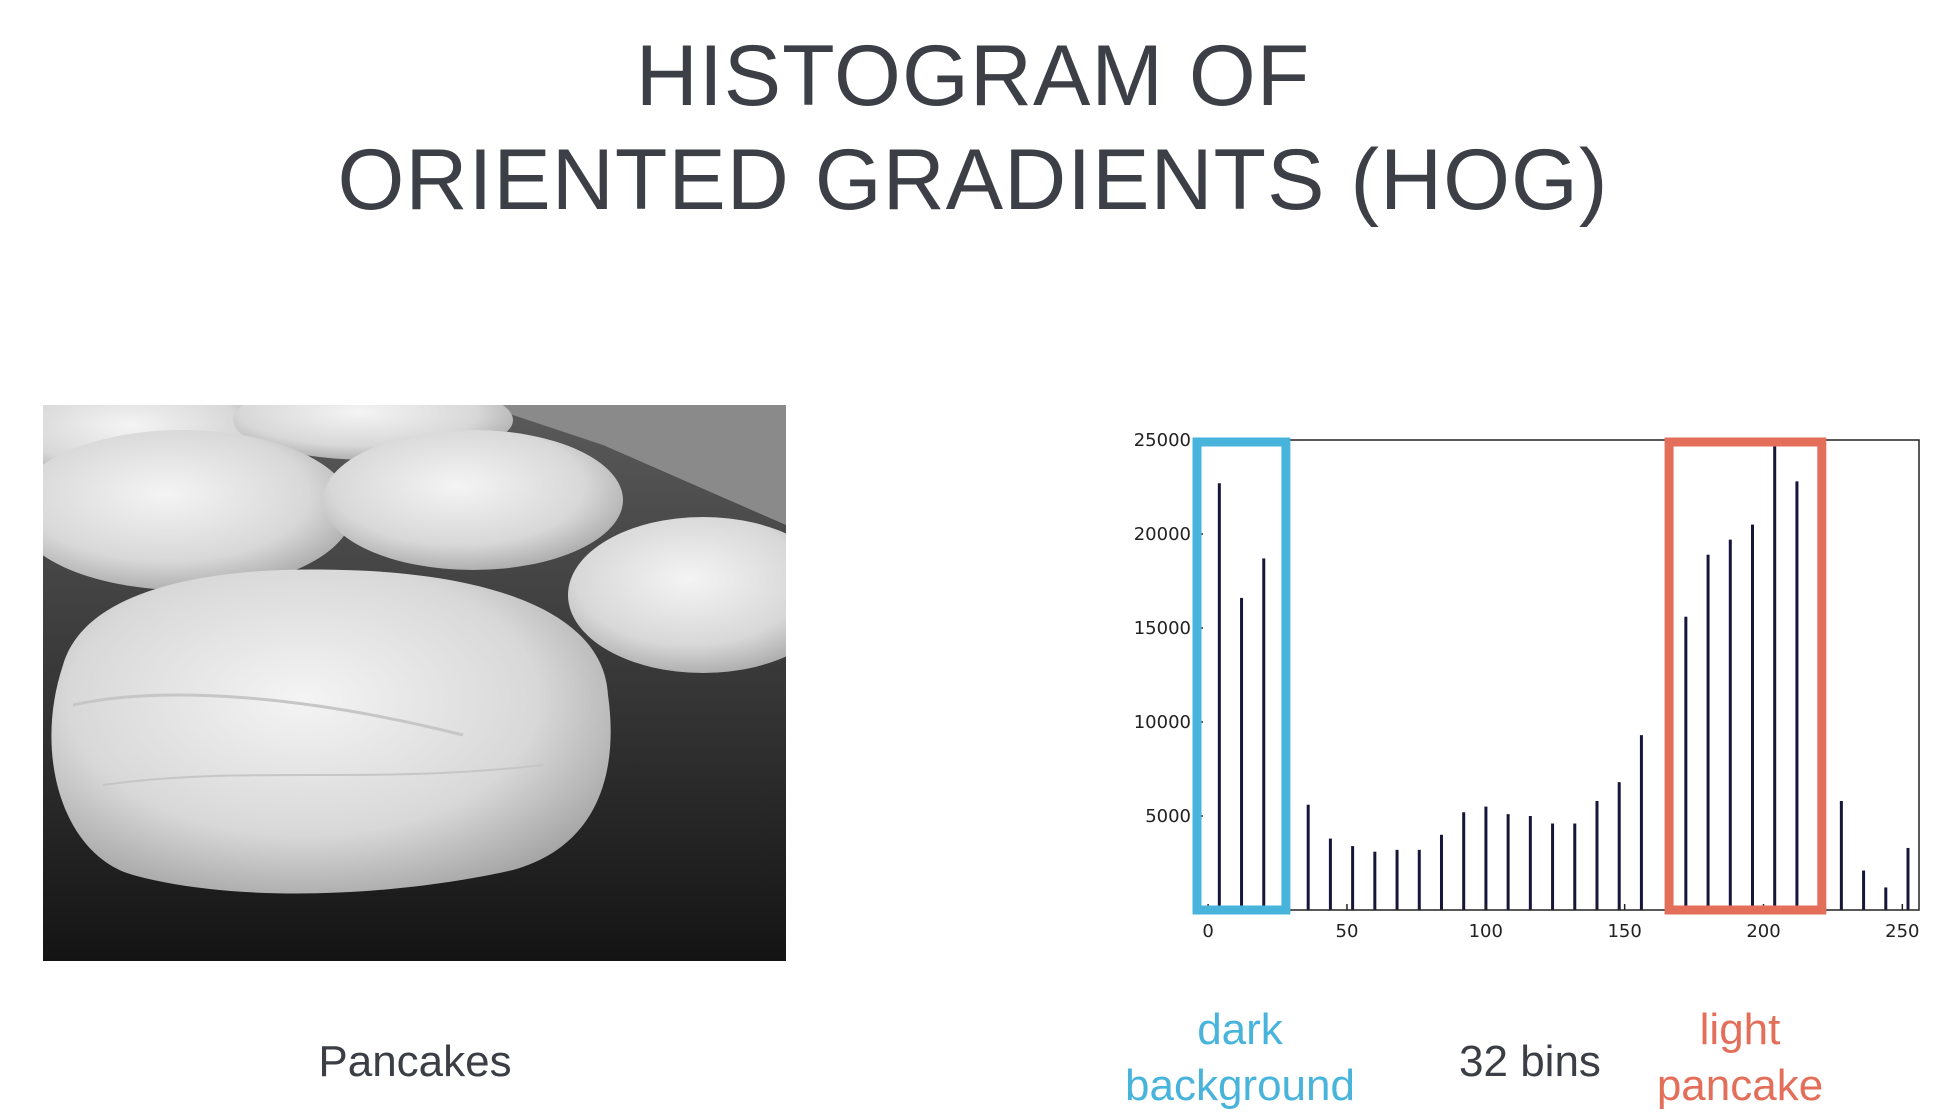  I want to click on dark-caption-line-1: dark, so click(1240, 1029).